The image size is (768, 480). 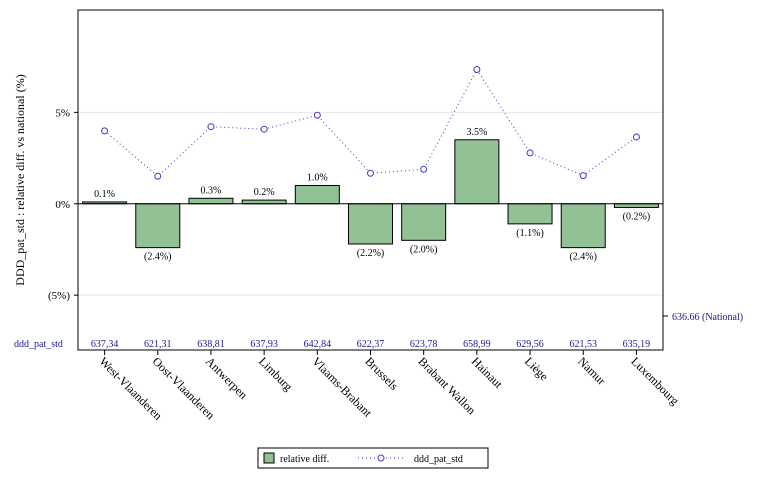 I want to click on row-value-label: 622,37, so click(x=371, y=344).